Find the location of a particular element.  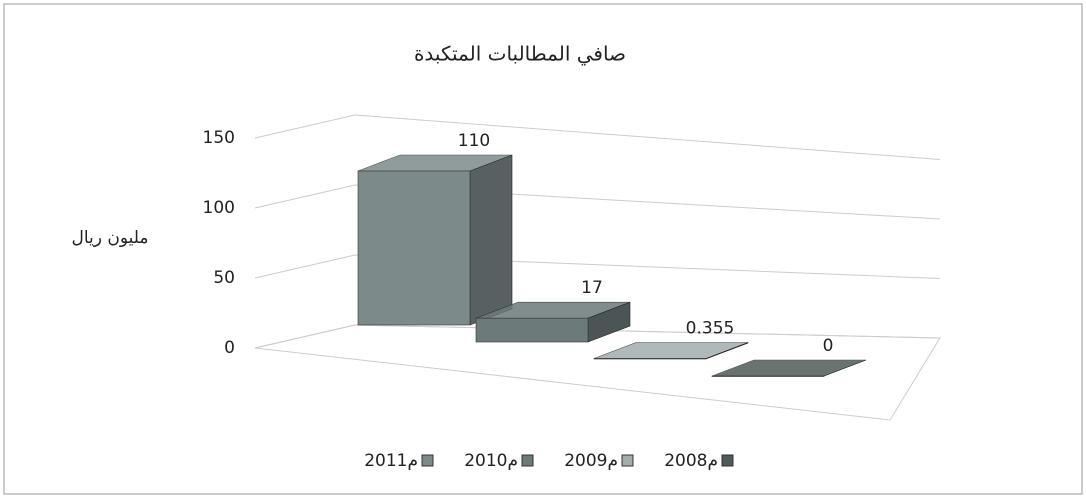

legend-label: 2009م is located at coordinates (591, 461).